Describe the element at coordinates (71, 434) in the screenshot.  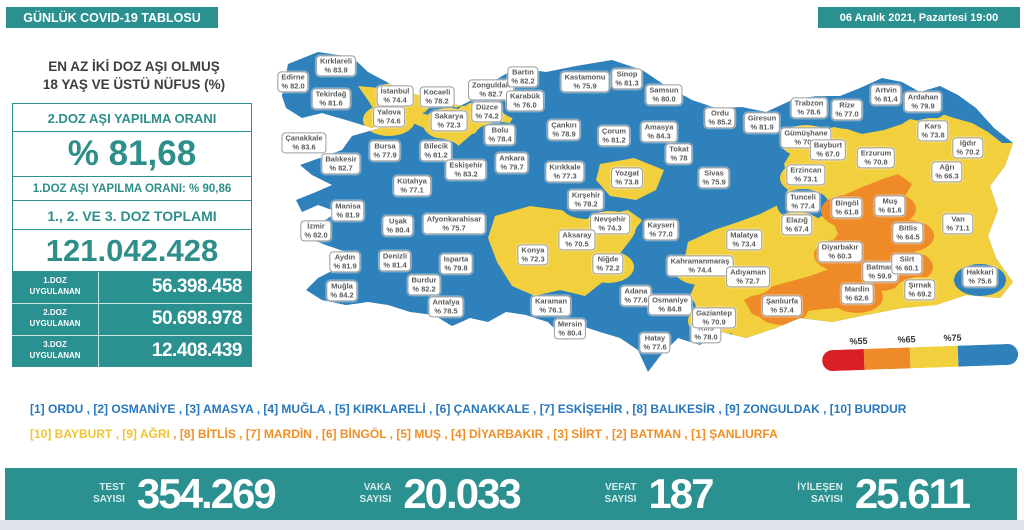
I see `ranking-item-BAYBURT: [10] BAYBURT` at that location.